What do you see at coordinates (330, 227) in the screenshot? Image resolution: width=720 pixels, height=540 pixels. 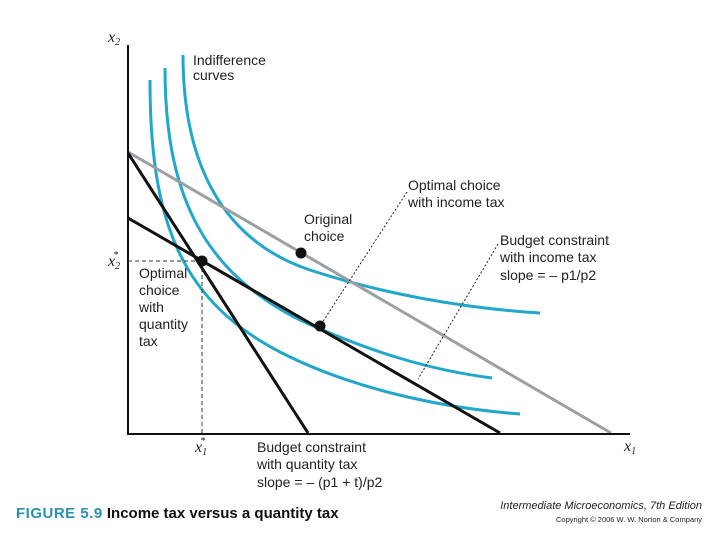 I see `original-choice-label: Original choice` at bounding box center [330, 227].